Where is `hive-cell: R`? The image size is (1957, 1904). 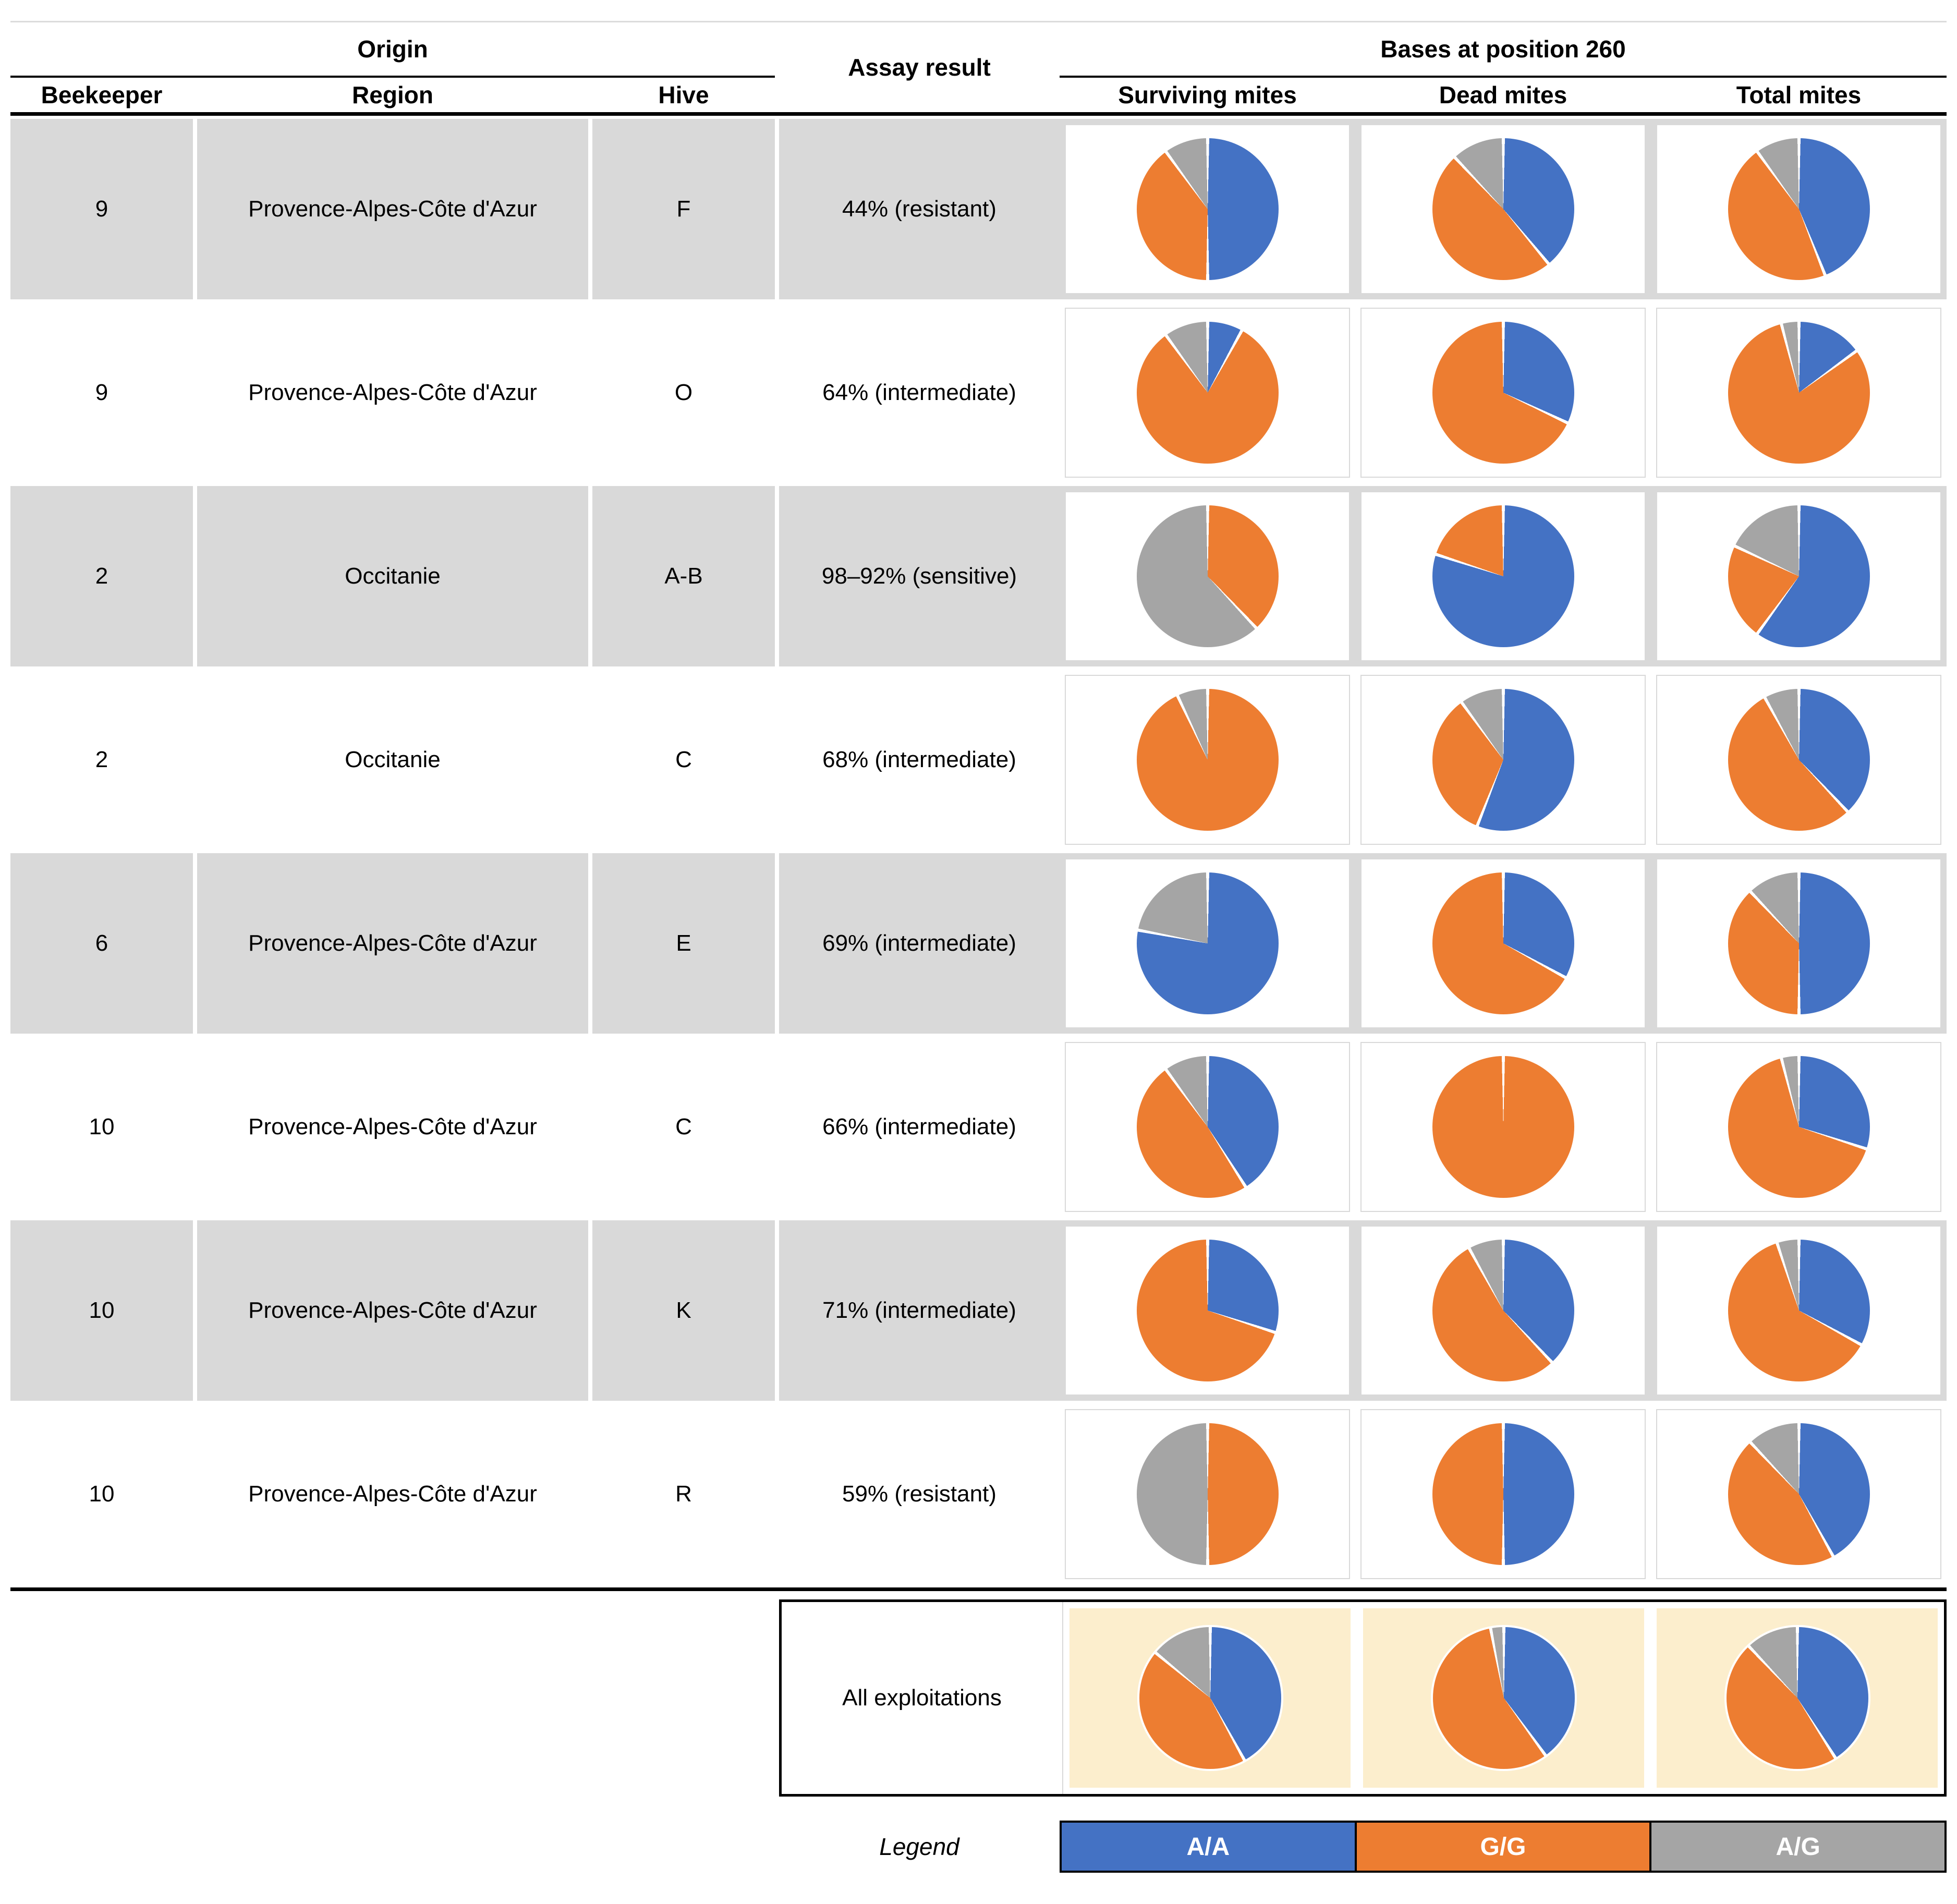
hive-cell: R is located at coordinates (684, 1494).